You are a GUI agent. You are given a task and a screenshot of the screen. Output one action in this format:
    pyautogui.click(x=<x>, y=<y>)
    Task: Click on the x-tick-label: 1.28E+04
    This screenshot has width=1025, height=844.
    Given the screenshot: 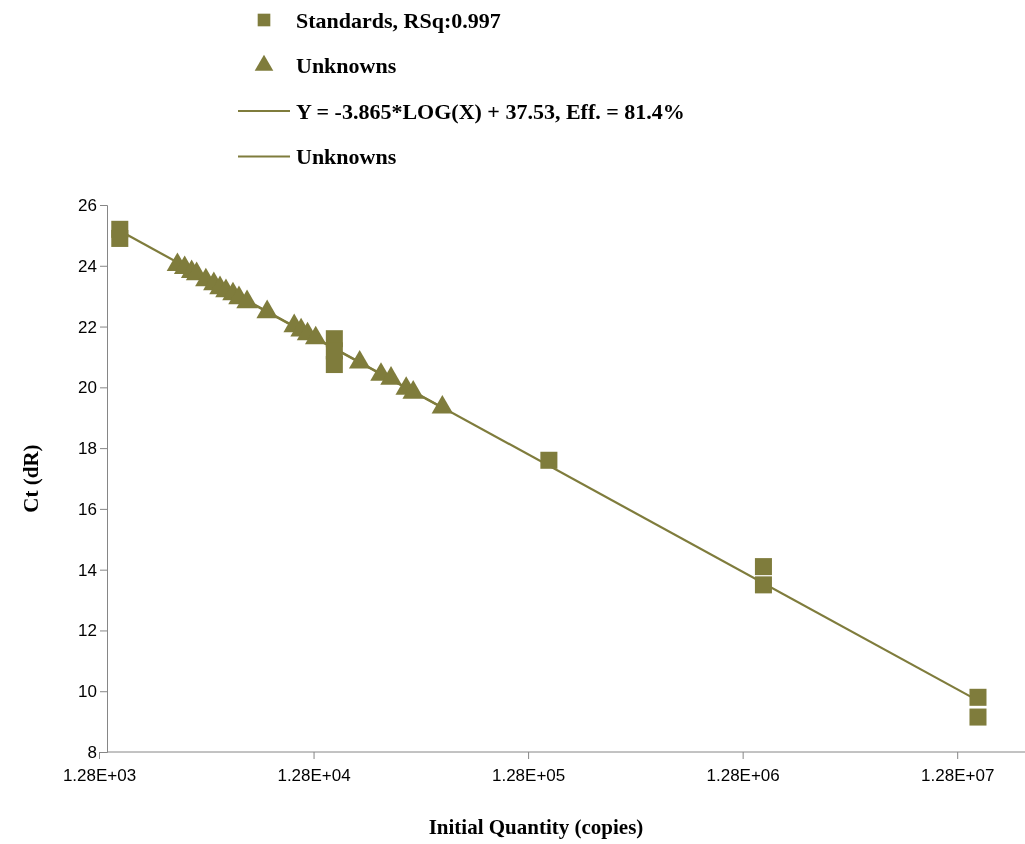 What is the action you would take?
    pyautogui.click(x=314, y=775)
    